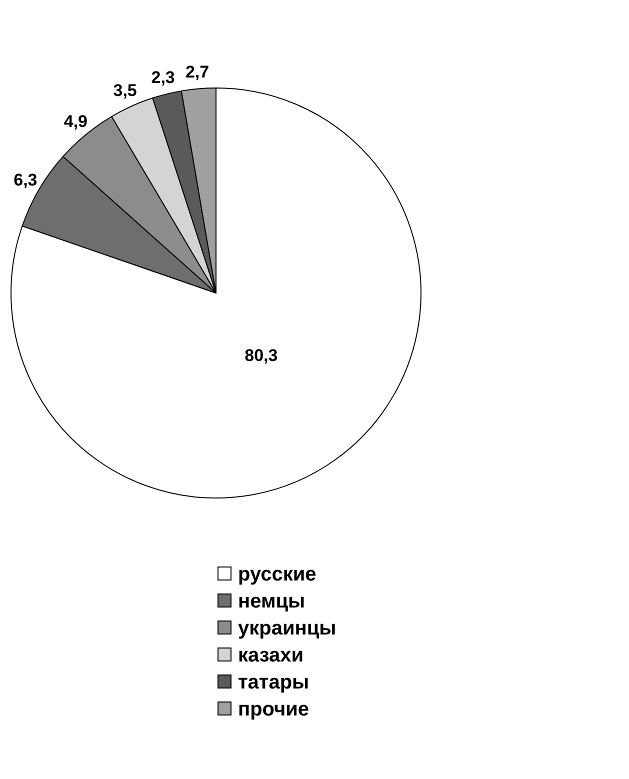 This screenshot has height=779, width=629. Describe the element at coordinates (277, 574) in the screenshot. I see `legend-label: русские` at that location.